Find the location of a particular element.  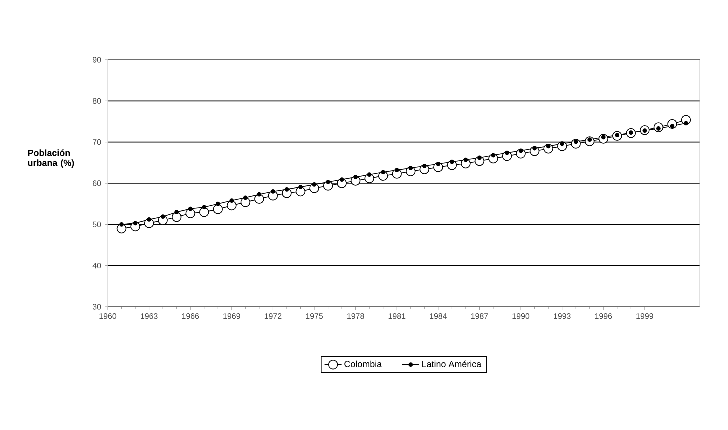

legend-label: Colombia is located at coordinates (363, 364).